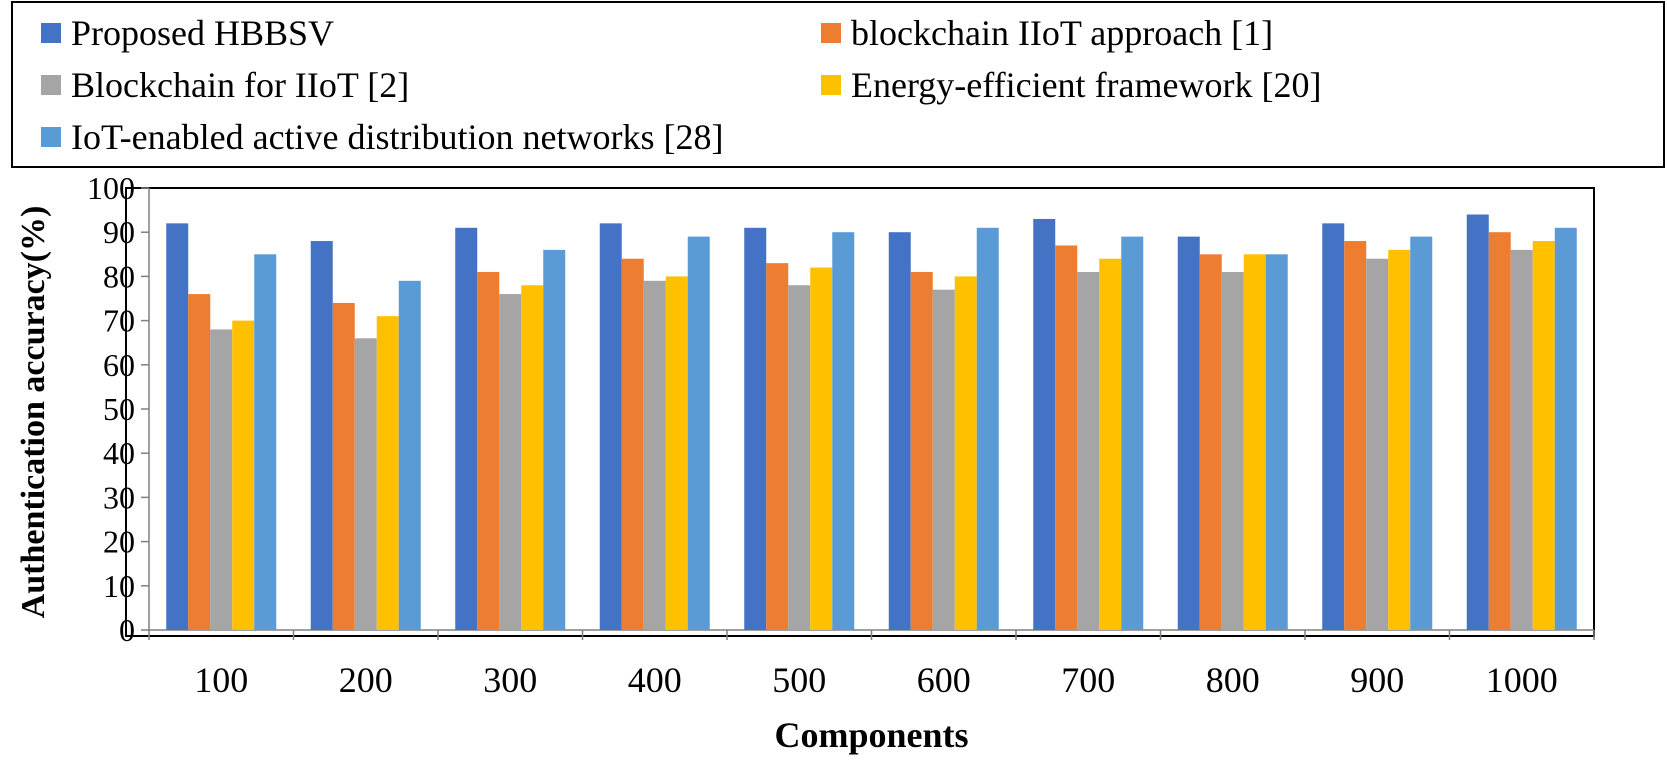  Describe the element at coordinates (1088, 680) in the screenshot. I see `x-tick-label: 700` at that location.